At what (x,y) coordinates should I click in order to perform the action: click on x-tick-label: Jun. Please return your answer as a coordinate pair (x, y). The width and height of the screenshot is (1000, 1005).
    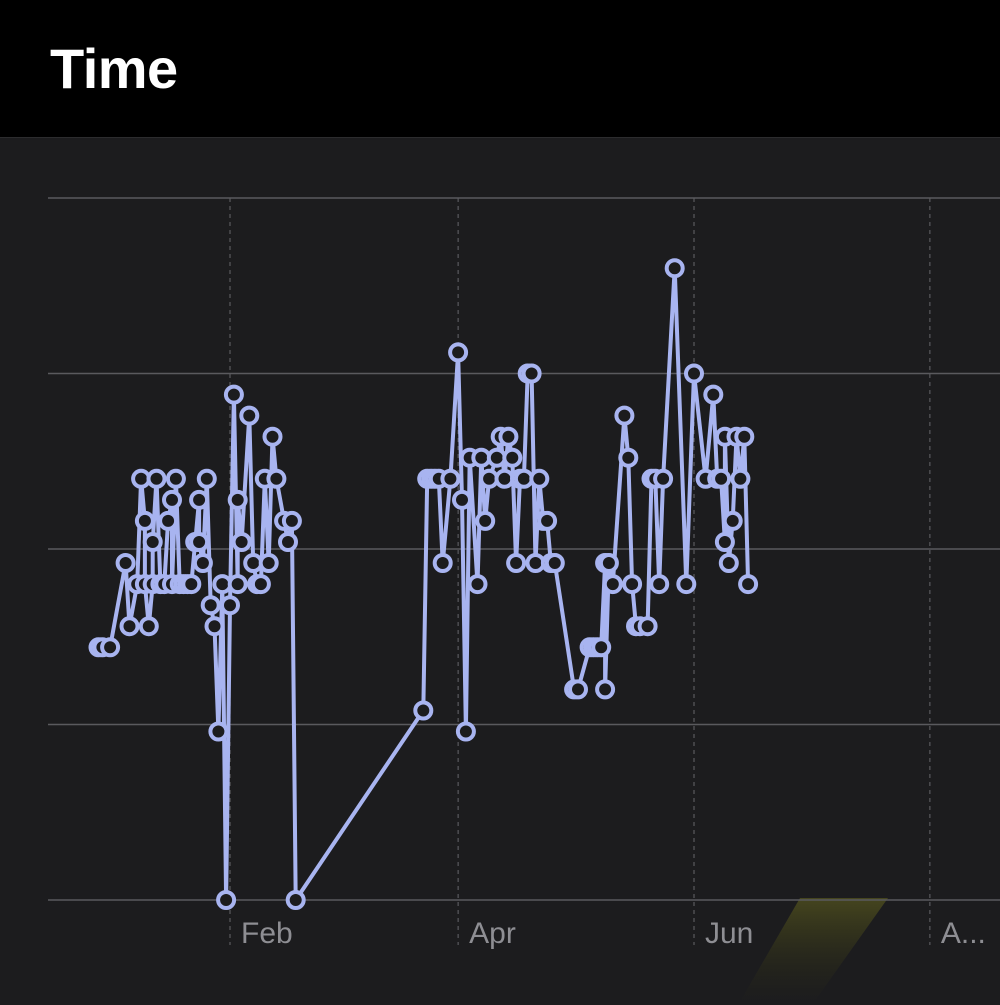
    Looking at the image, I should click on (729, 933).